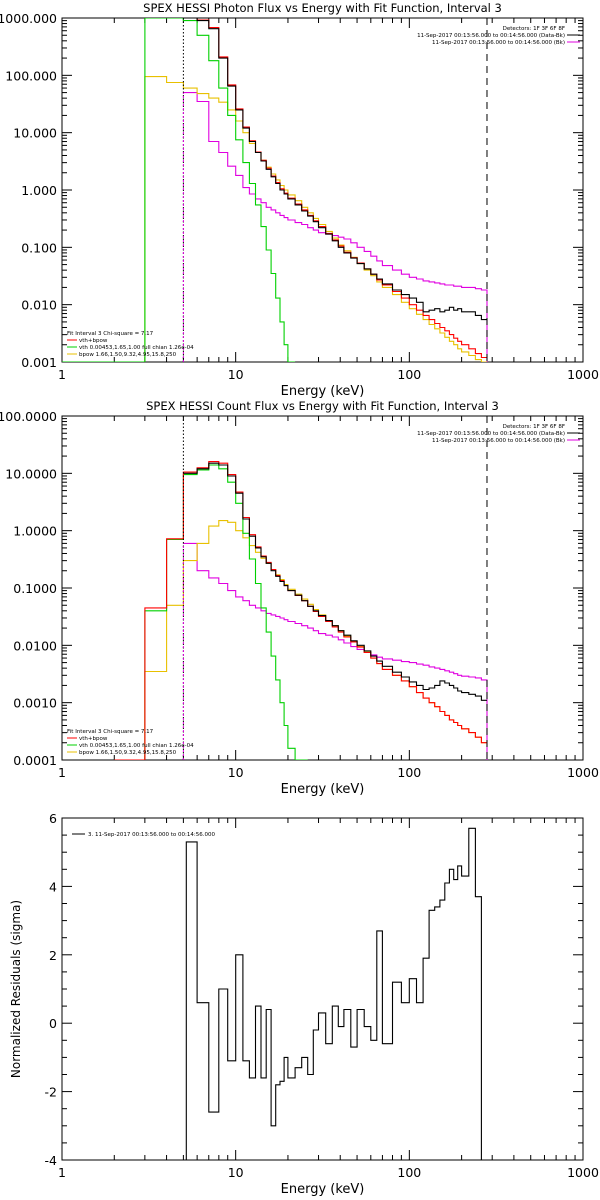 This screenshot has width=600, height=1200. What do you see at coordinates (53, 886) in the screenshot?
I see `y-tick-label: 4` at bounding box center [53, 886].